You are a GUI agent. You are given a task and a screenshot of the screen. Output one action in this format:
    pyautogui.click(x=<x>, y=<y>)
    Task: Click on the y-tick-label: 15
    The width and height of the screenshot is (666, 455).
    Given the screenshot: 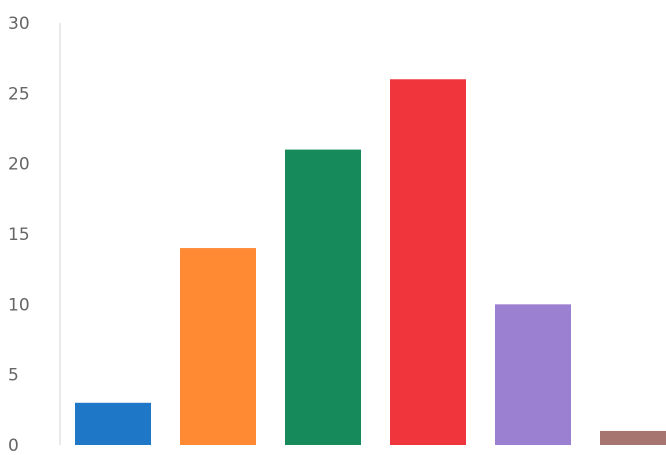 What is the action you would take?
    pyautogui.click(x=19, y=235)
    